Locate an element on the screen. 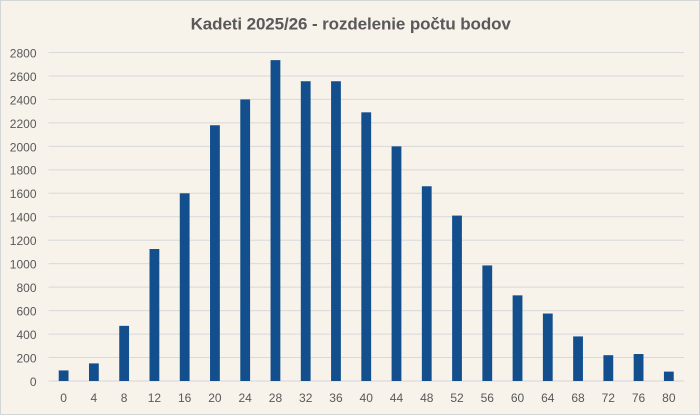  svg-text: 72 is located at coordinates (609, 398).